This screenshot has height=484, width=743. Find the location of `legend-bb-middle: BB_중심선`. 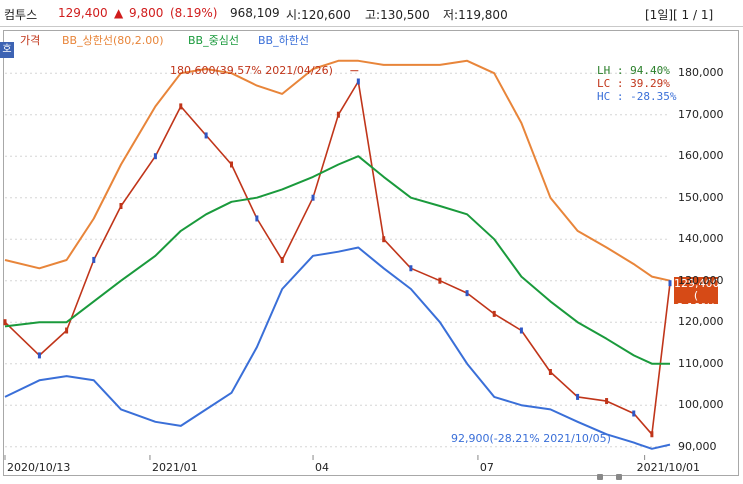

legend-bb-middle: BB_중심선 is located at coordinates (213, 40).